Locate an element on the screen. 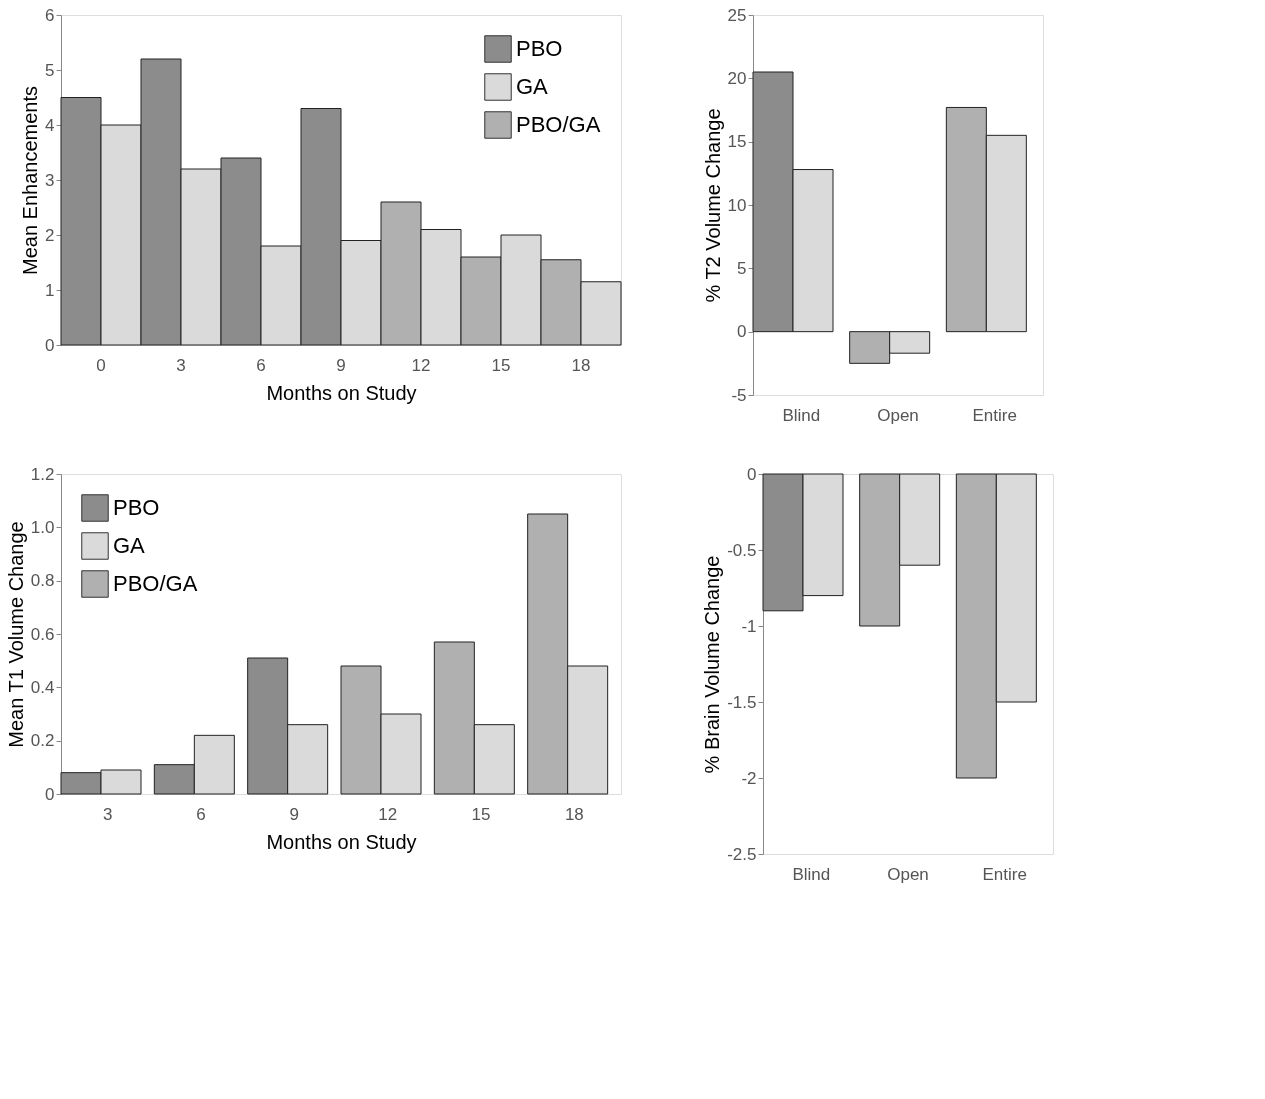 The width and height of the screenshot is (1265, 1099). y-tick-label: 0.4 is located at coordinates (42, 687).